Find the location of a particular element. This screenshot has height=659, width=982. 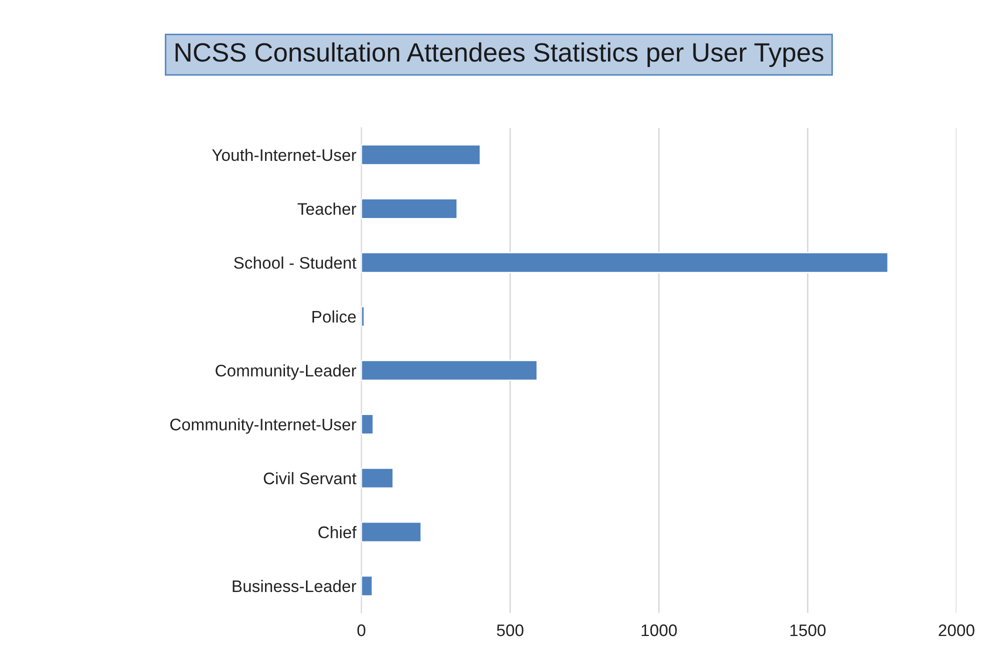

x-tick-label: 1500 is located at coordinates (808, 630).